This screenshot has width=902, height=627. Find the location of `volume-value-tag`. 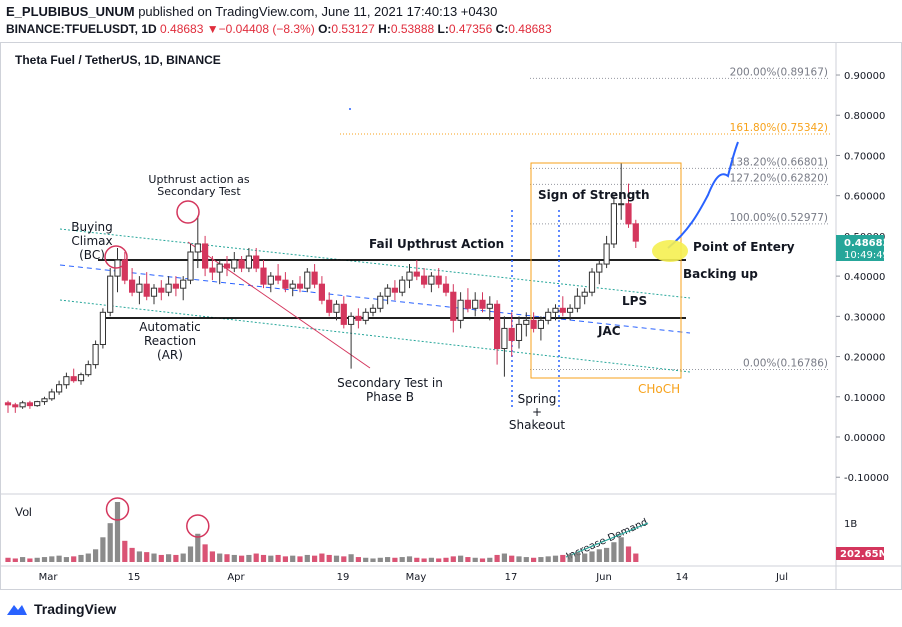

volume-value-tag is located at coordinates (860, 553).